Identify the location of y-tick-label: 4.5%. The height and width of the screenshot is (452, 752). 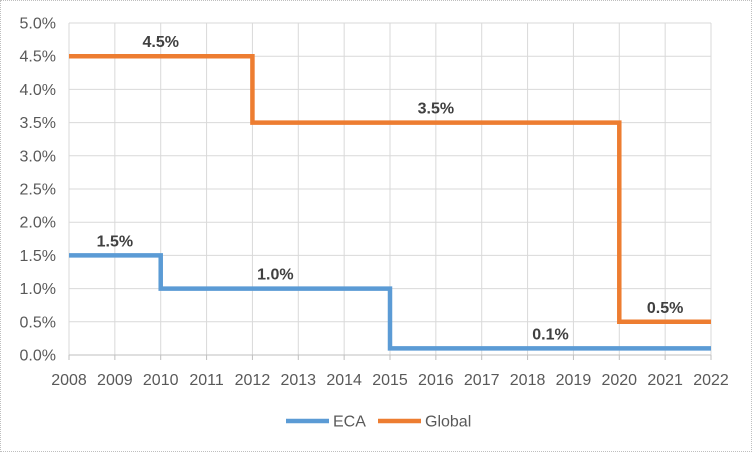
(38, 57).